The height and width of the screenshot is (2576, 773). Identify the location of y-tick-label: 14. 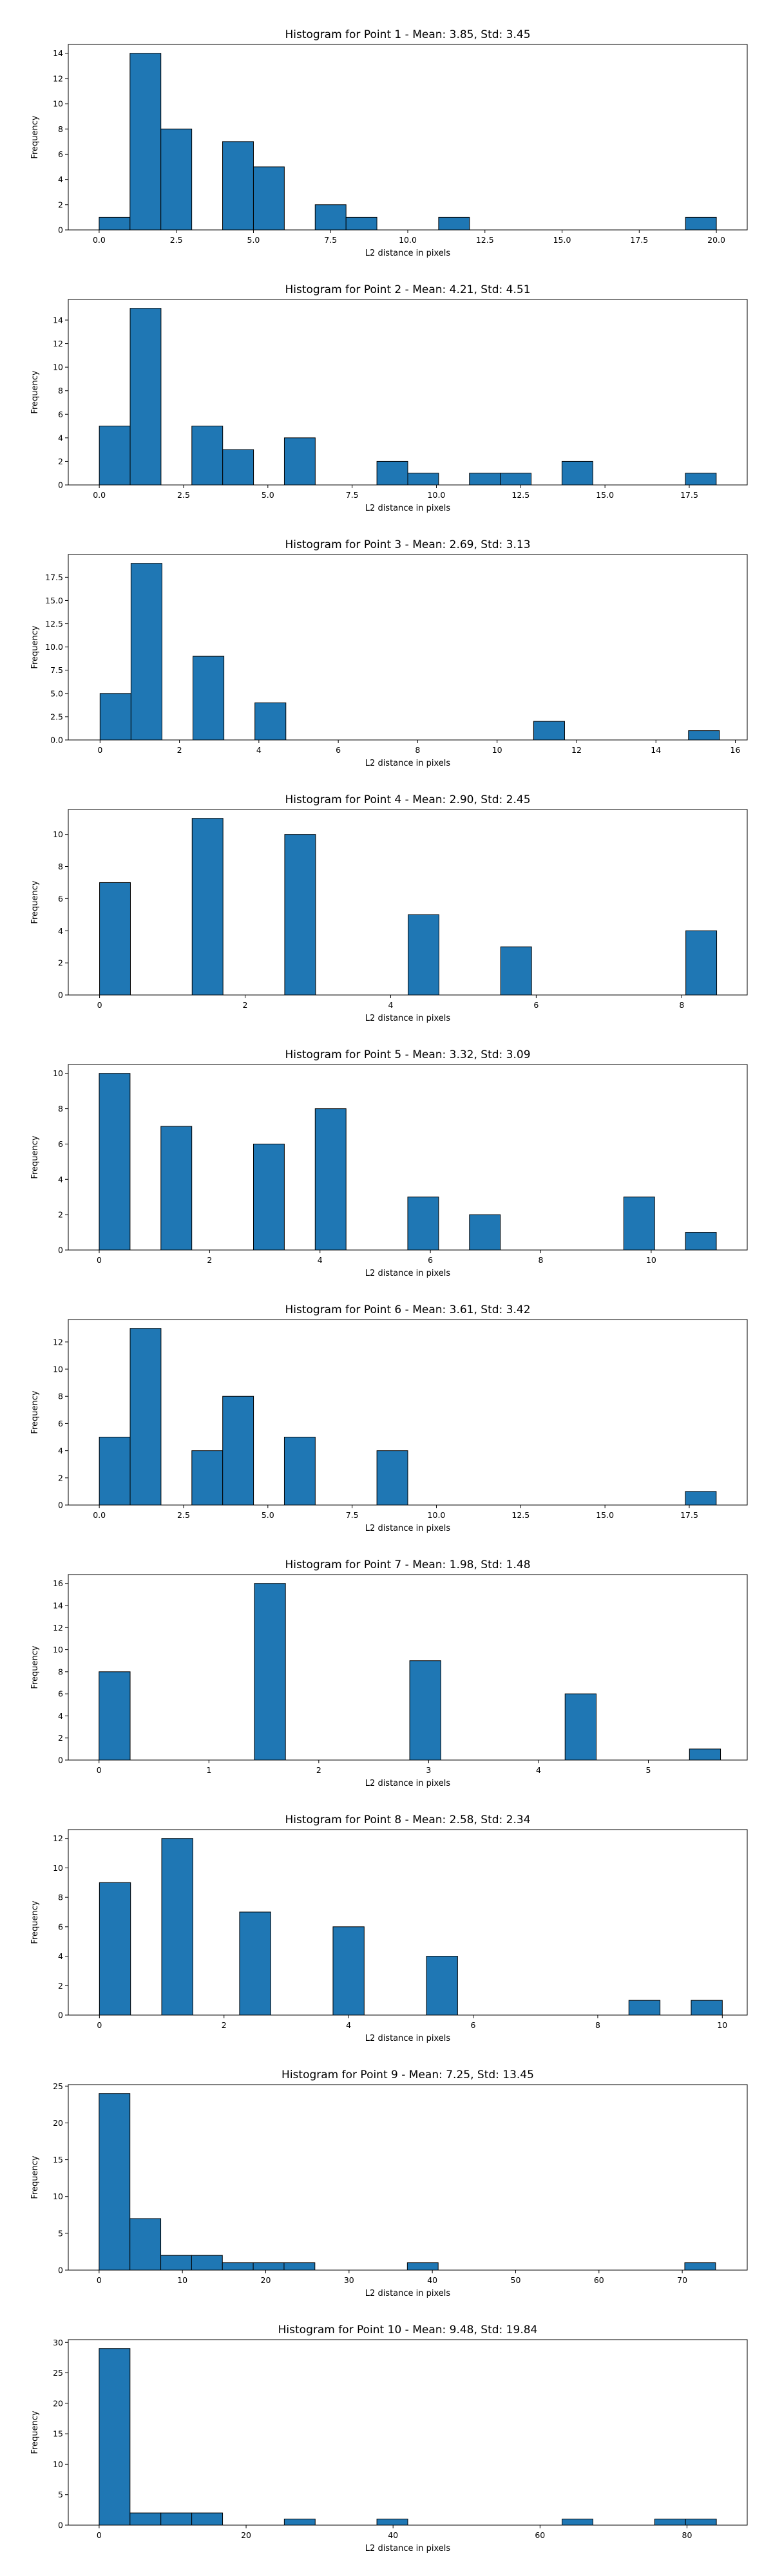
(58, 53).